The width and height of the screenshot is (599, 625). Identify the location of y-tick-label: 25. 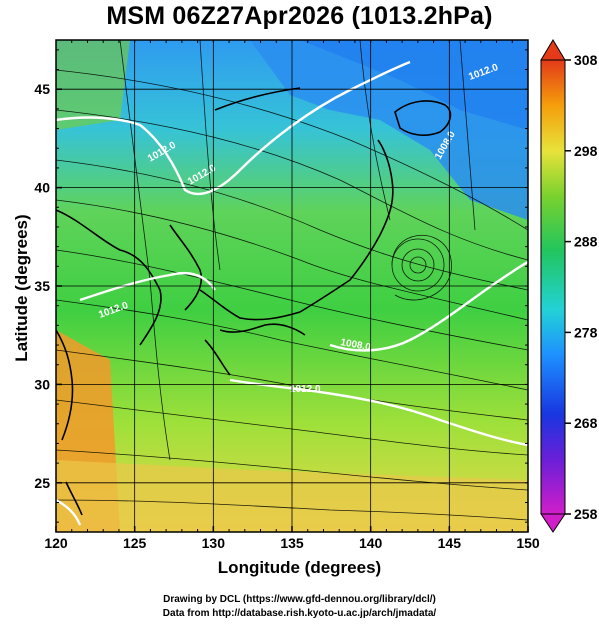
(42, 483).